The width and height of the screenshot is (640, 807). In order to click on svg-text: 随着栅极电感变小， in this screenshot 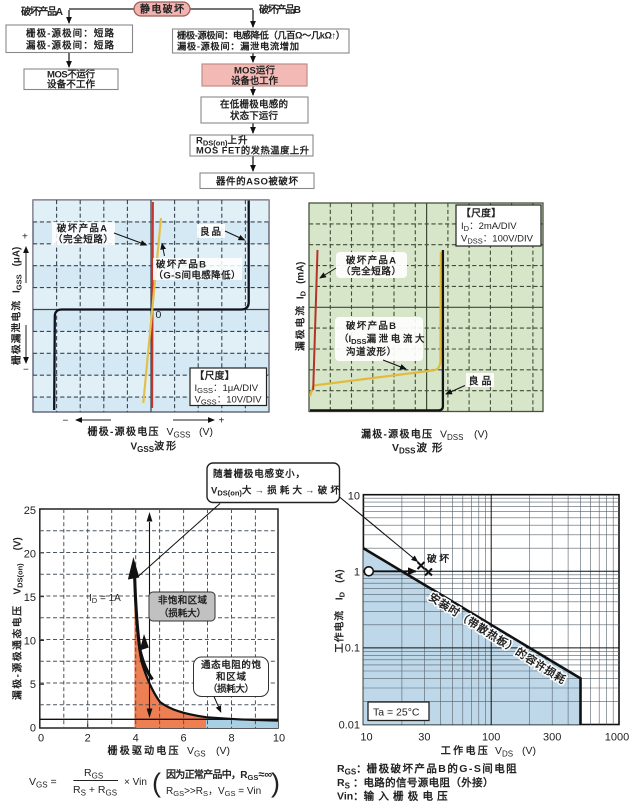, I will do `click(259, 474)`.